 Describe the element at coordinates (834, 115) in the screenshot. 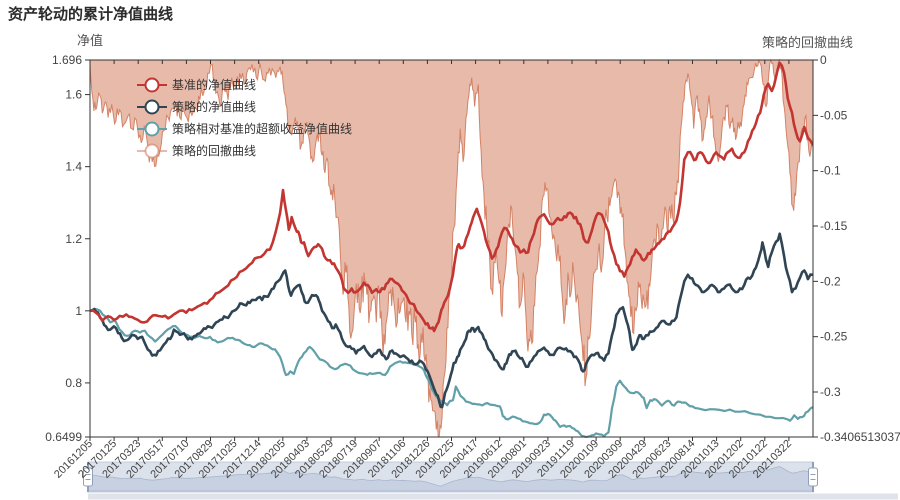

I see `right-axis-tick-label: -0.05` at that location.